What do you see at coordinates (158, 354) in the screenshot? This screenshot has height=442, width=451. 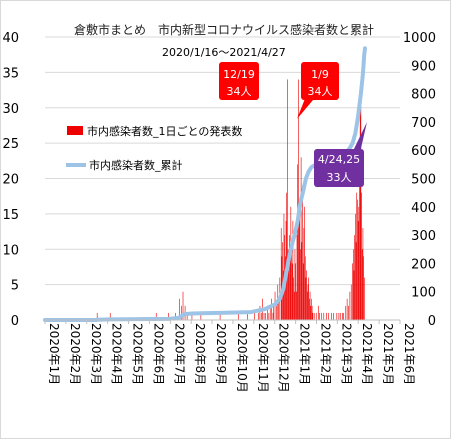 I see `x-tick-label: 2020年6月` at bounding box center [158, 354].